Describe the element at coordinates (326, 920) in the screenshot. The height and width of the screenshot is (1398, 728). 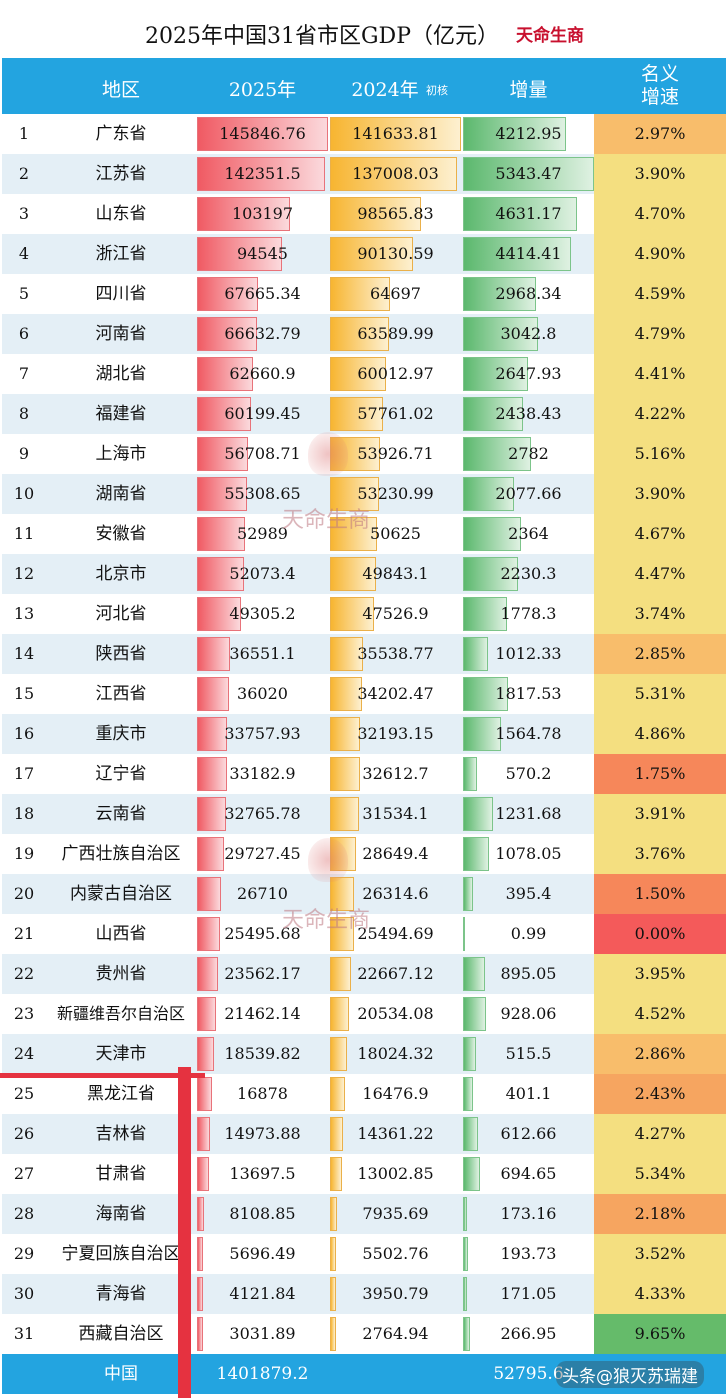
I see `watermark-text: 天命生商` at that location.